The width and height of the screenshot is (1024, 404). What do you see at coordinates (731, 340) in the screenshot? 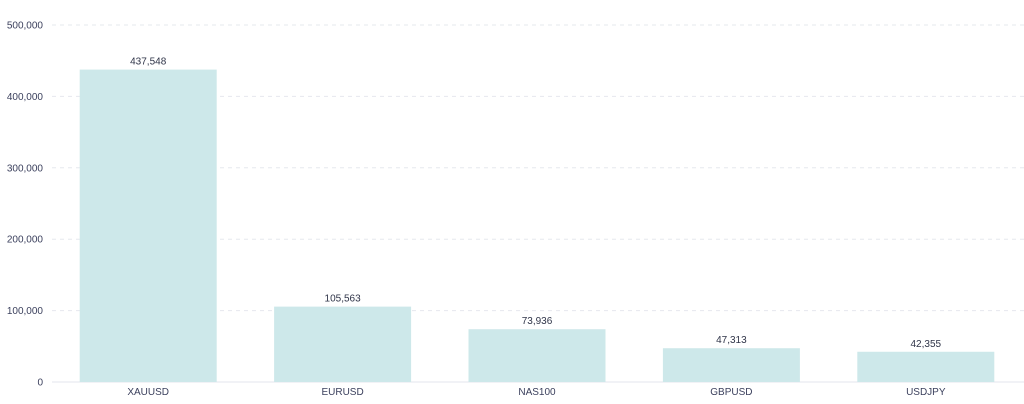
I see `data-label: 47,313` at bounding box center [731, 340].